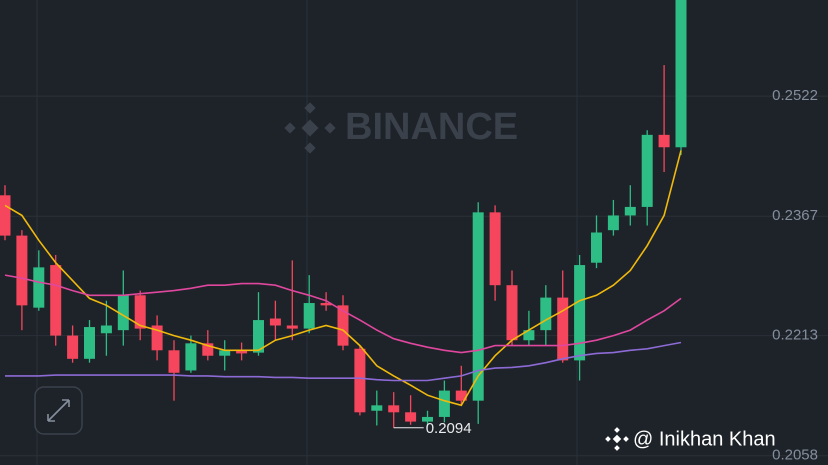 This screenshot has height=465, width=828. I want to click on low-marker-label: 0.2094, so click(449, 428).